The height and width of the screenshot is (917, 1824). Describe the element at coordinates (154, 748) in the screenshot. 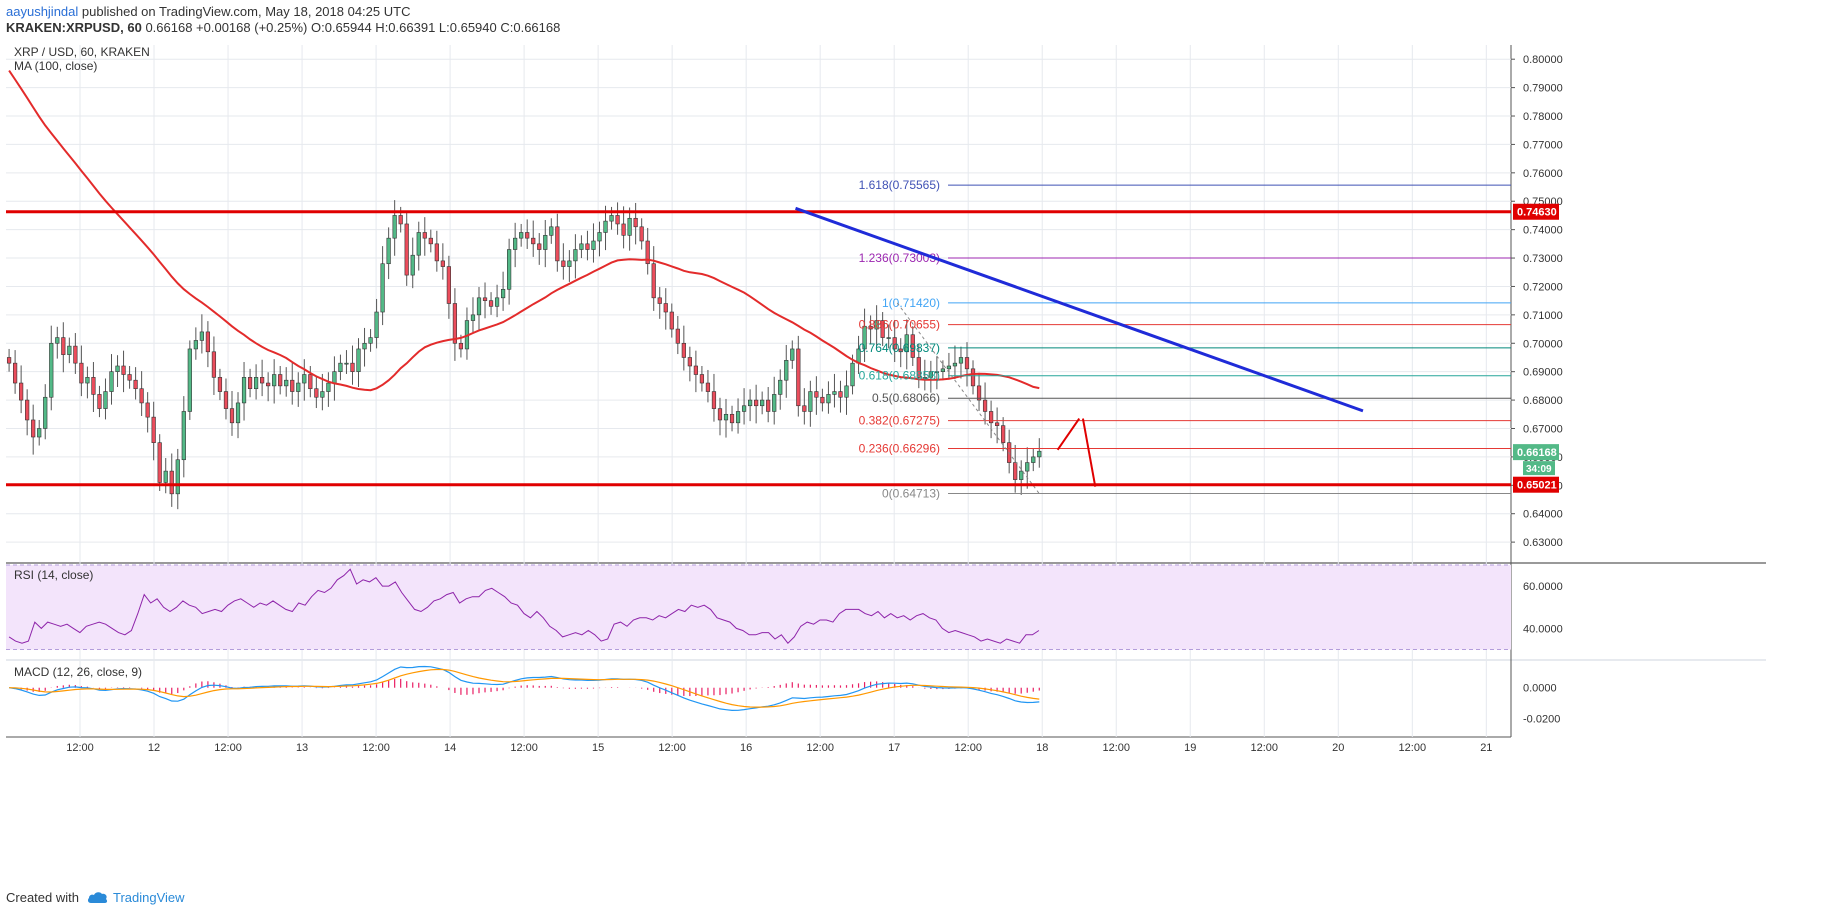

I see `x-tick-label: 12` at that location.